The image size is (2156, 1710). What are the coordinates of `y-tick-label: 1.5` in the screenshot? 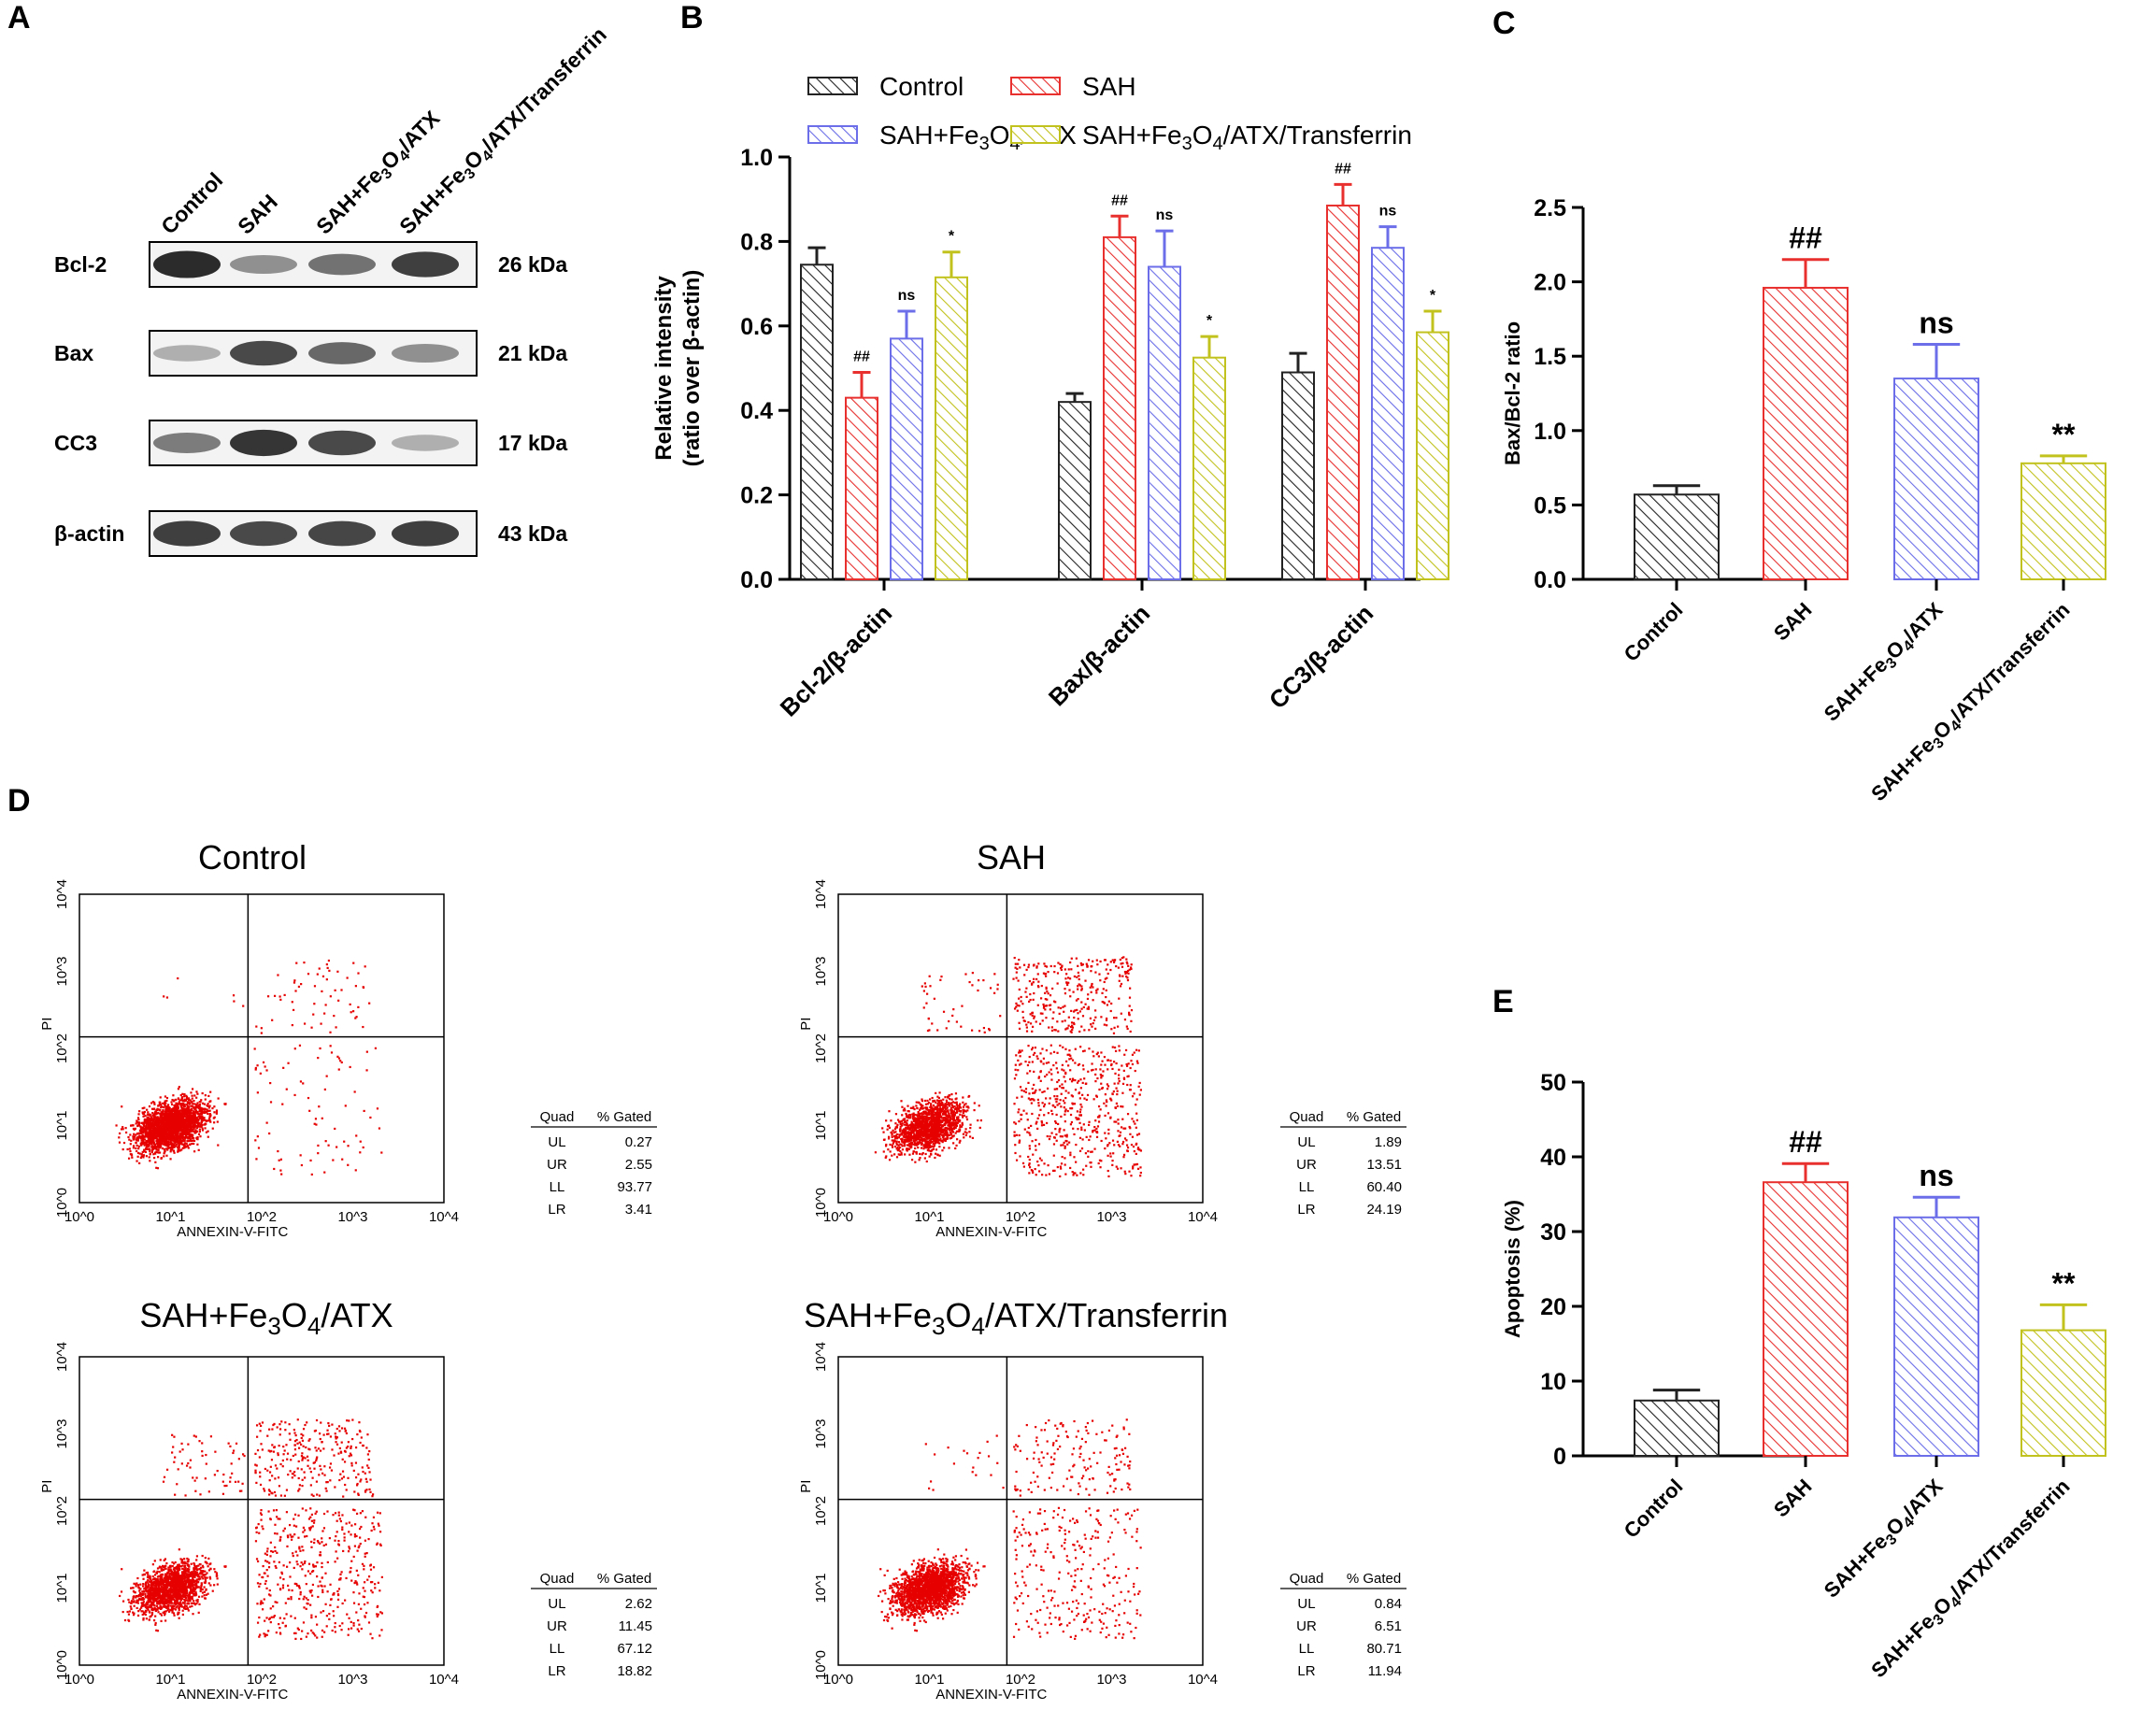 It's located at (1550, 357).